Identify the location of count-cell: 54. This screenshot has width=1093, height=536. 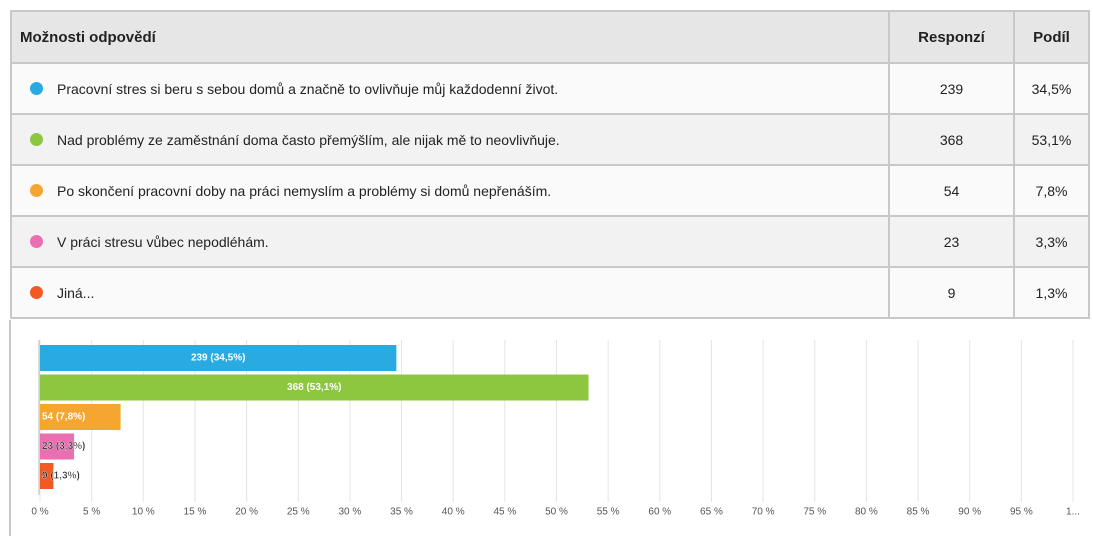
(952, 191).